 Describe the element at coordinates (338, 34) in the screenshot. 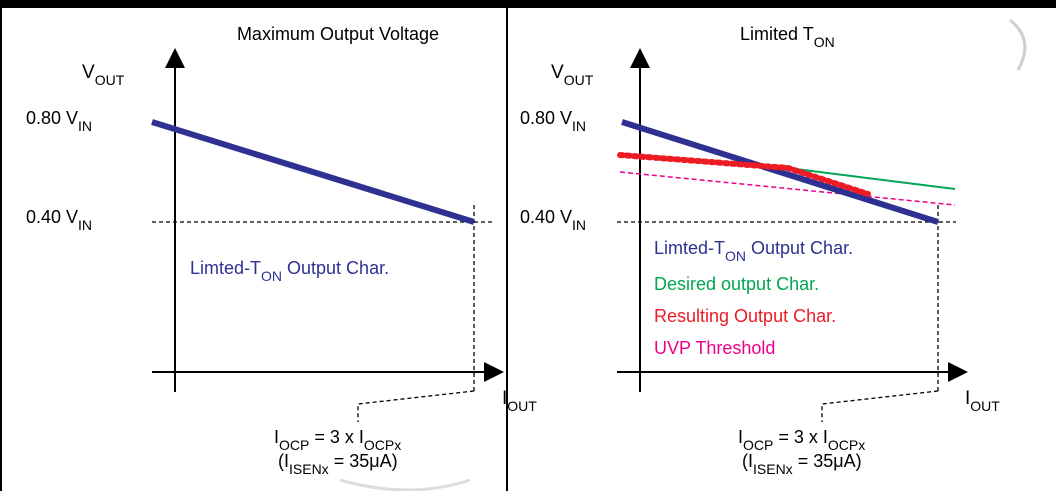

I see `left-panel-title: Maximum Output Voltage` at that location.